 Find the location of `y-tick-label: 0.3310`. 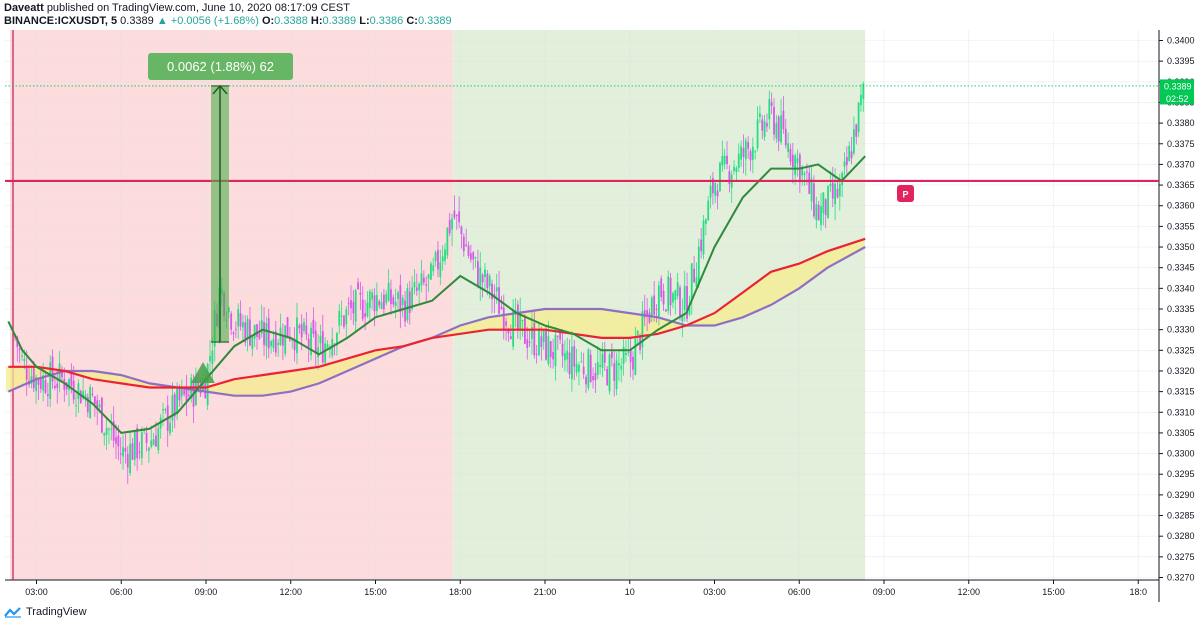

y-tick-label: 0.3310 is located at coordinates (1181, 412).